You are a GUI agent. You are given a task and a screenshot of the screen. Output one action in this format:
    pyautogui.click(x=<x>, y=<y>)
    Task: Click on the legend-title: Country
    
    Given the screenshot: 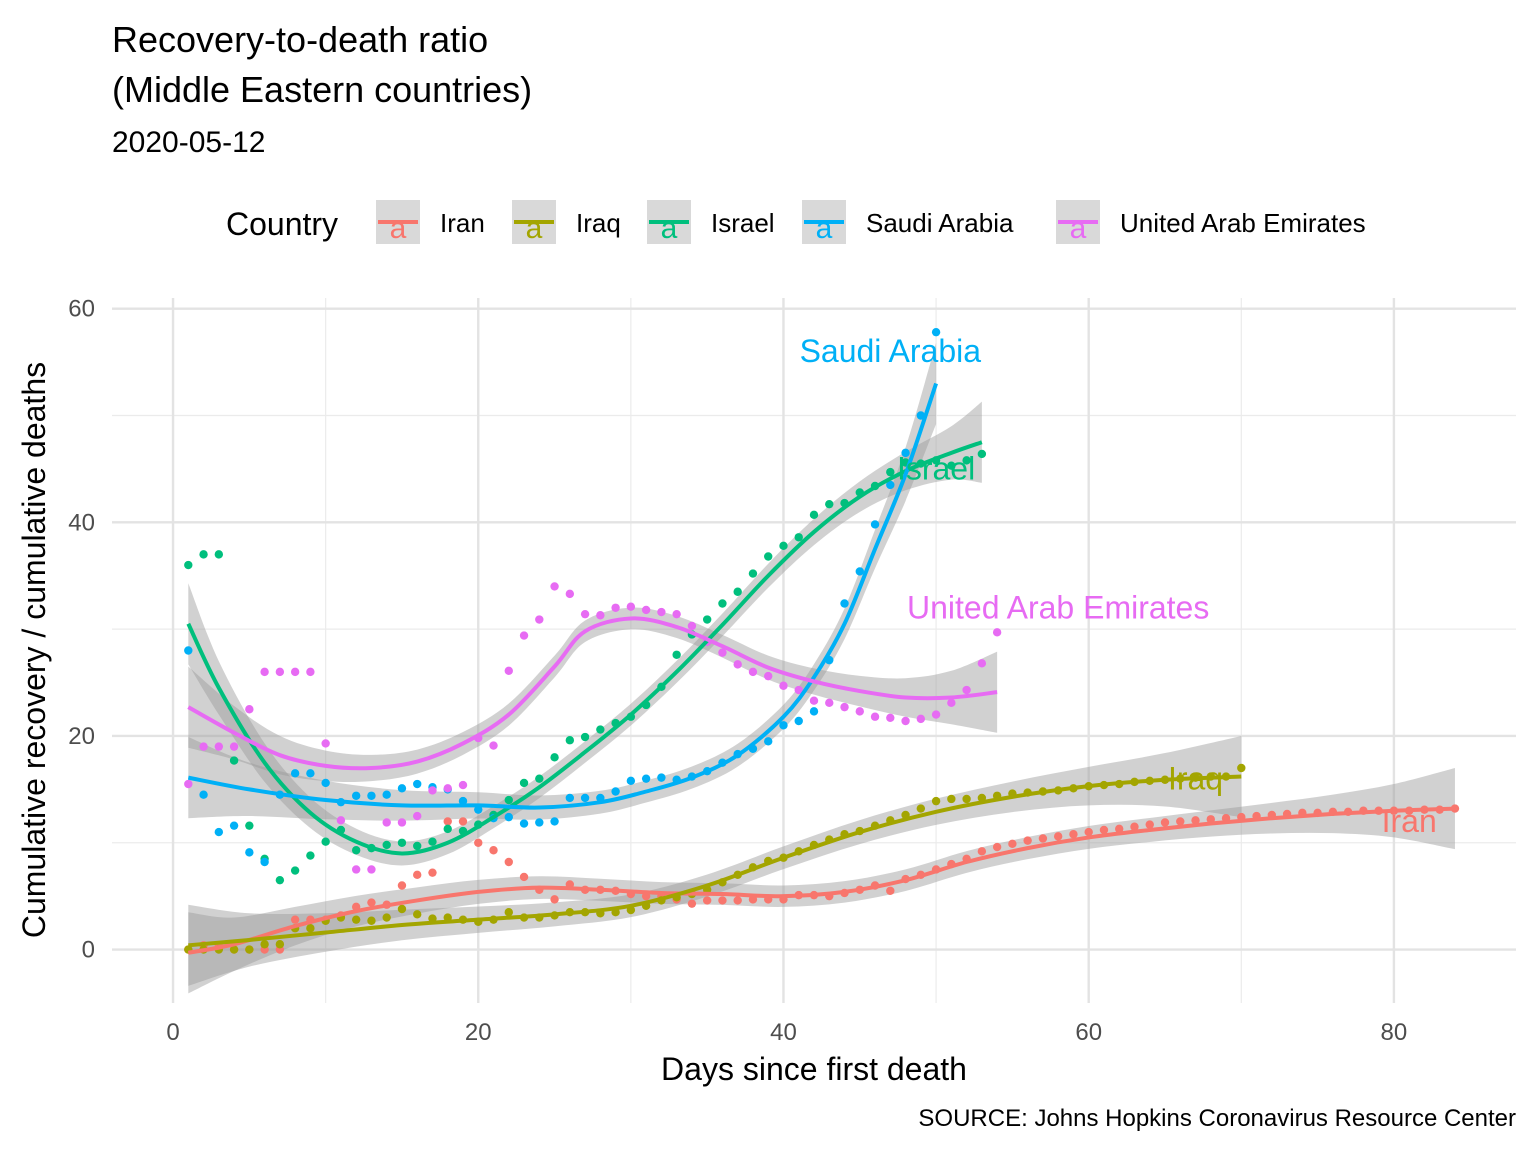 What is the action you would take?
    pyautogui.click(x=282, y=224)
    